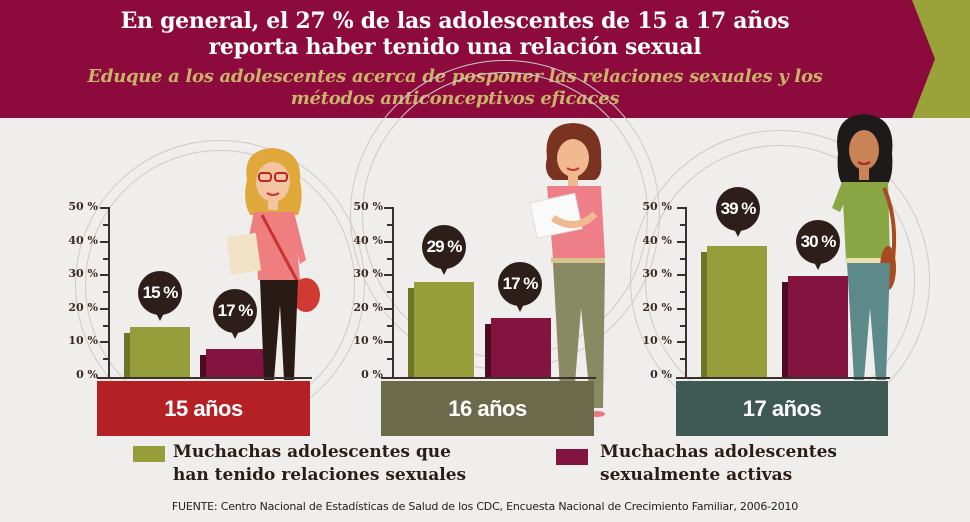 This screenshot has width=970, height=522. Describe the element at coordinates (455, 47) in the screenshot. I see `title-line-2: reporta haber tenido una relación sexual` at that location.